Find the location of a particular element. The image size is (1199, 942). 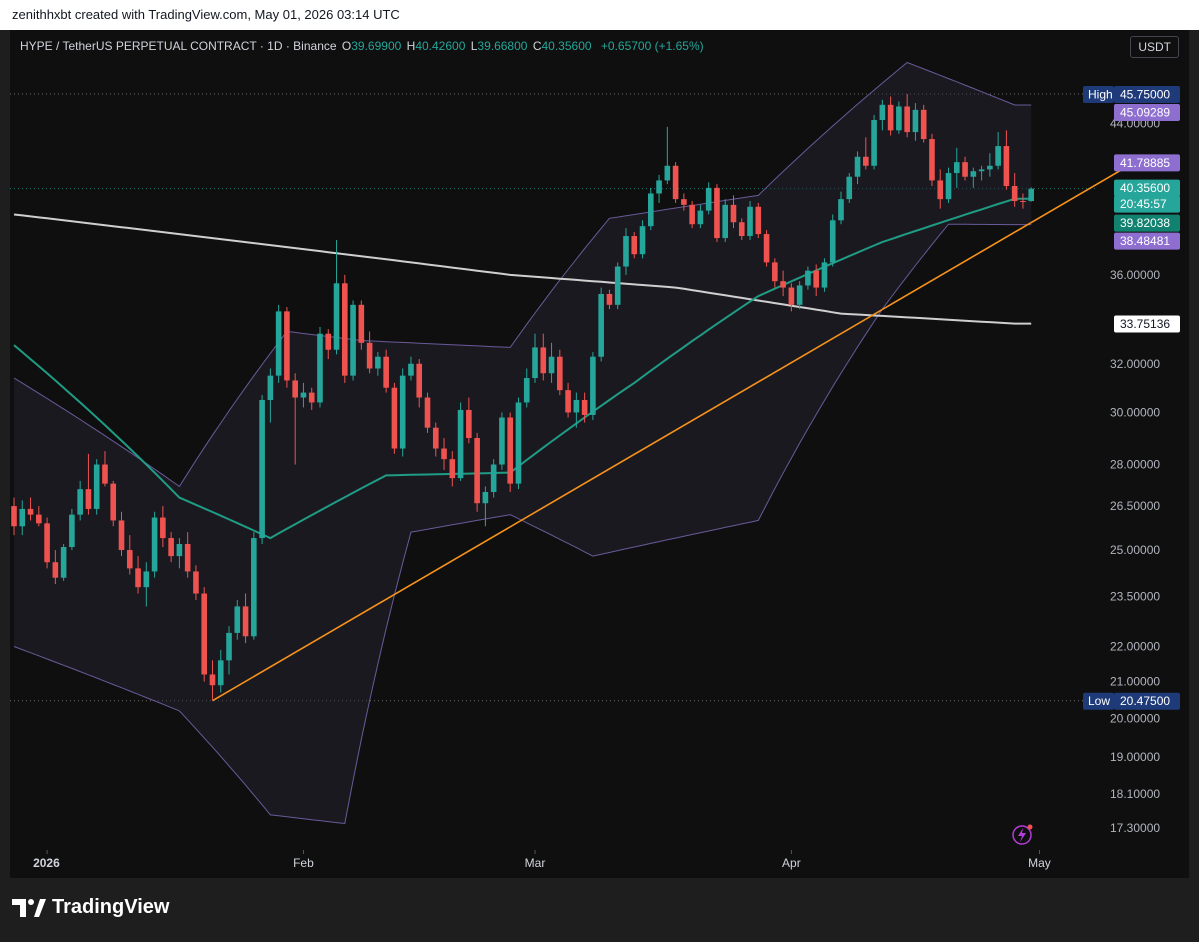

y-axis-tick-label: 22.00000 is located at coordinates (1135, 647).